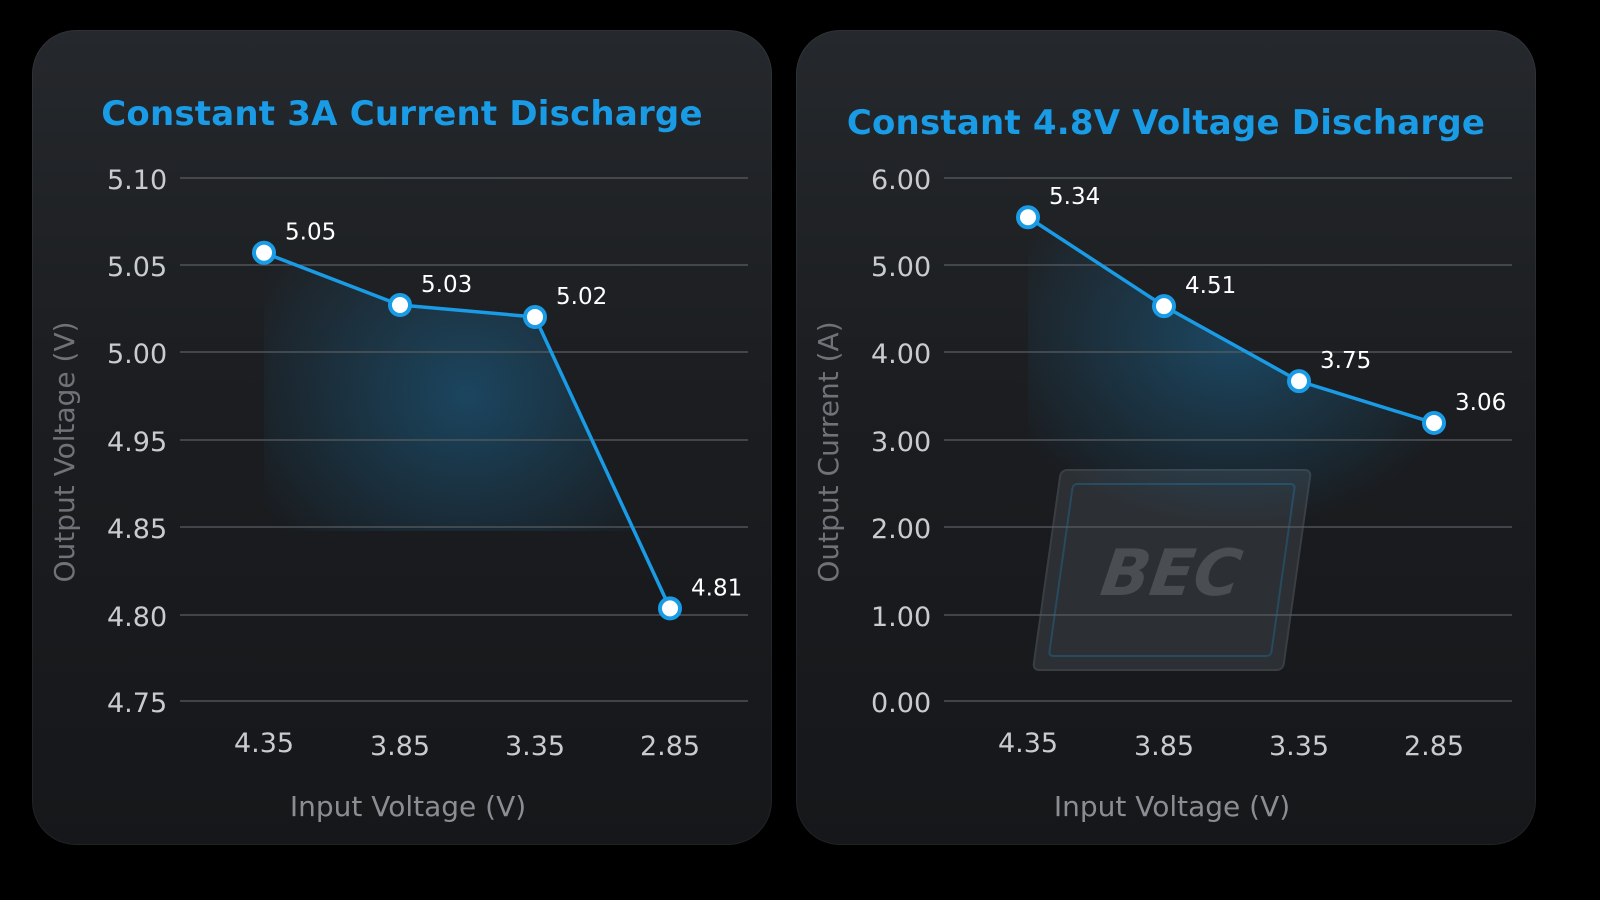 The image size is (1600, 900). I want to click on chart0-data-label: 5.05, so click(310, 233).